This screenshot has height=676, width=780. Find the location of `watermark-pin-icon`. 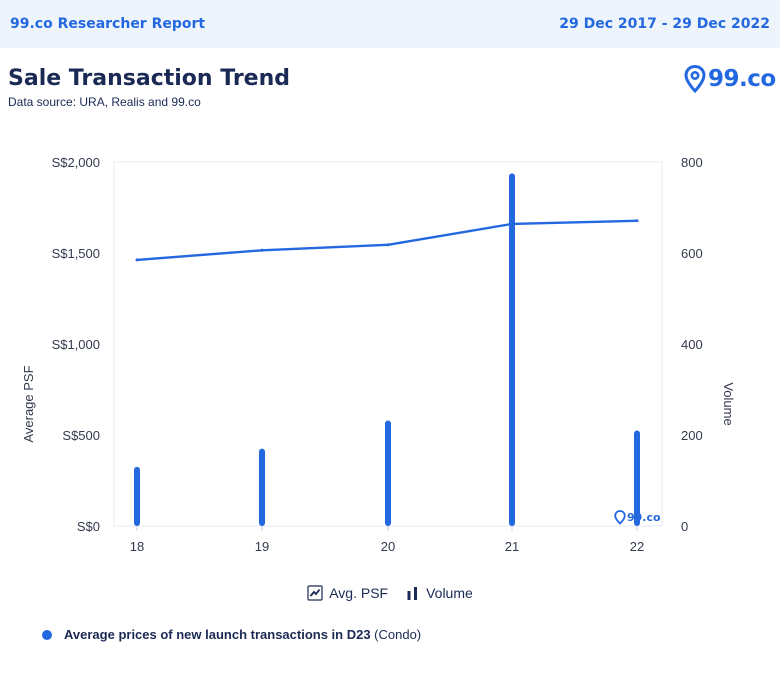

watermark-pin-icon is located at coordinates (620, 517).